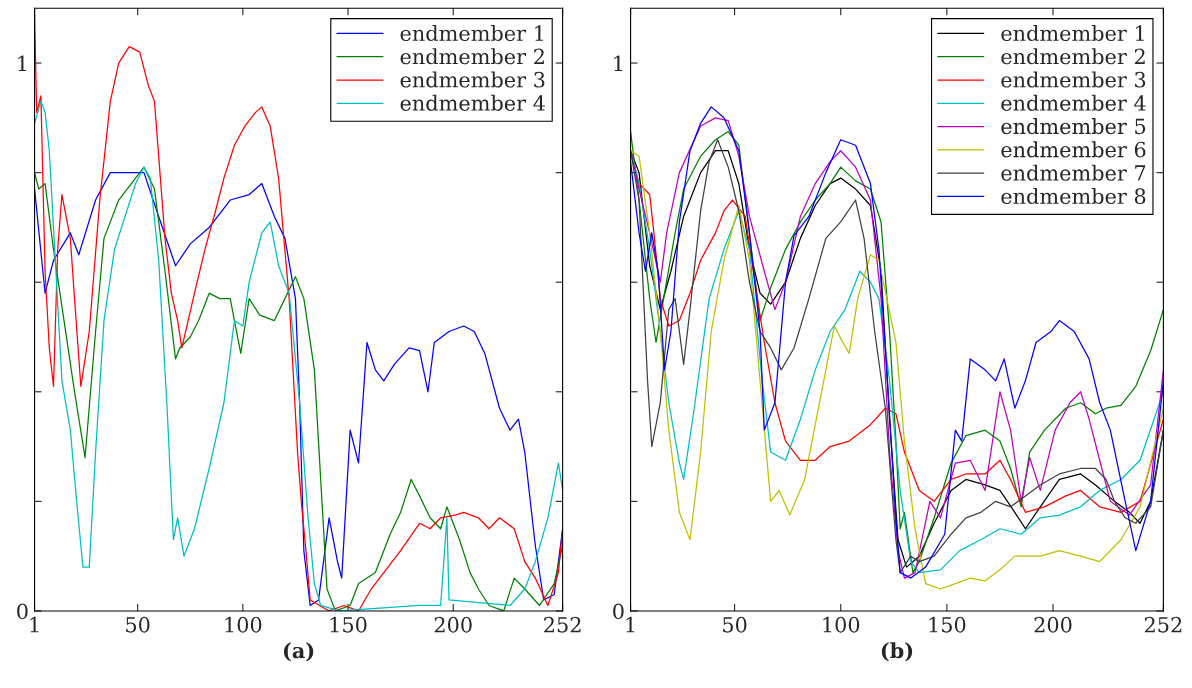 This screenshot has height=688, width=1192. What do you see at coordinates (1073, 126) in the screenshot?
I see `legend-label: endmember 5` at bounding box center [1073, 126].